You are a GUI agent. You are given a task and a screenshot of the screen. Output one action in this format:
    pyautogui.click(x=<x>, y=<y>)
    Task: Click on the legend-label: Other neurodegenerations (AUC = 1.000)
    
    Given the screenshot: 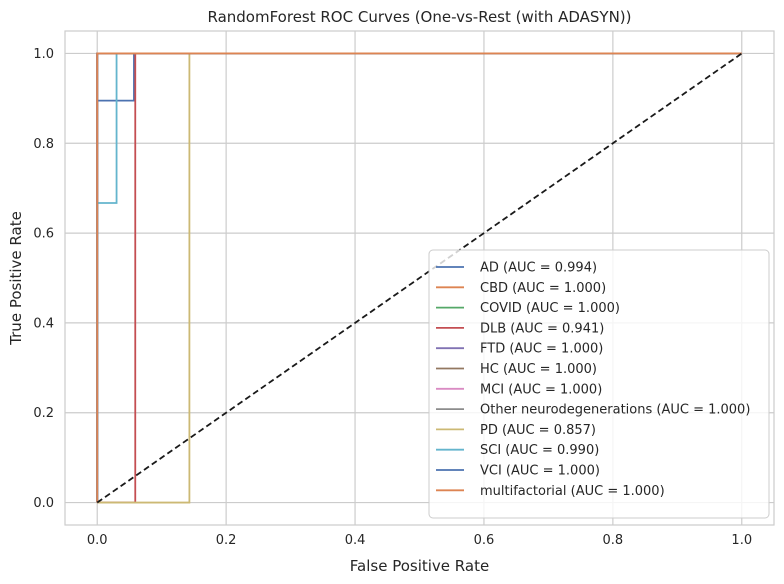 What is the action you would take?
    pyautogui.click(x=615, y=410)
    